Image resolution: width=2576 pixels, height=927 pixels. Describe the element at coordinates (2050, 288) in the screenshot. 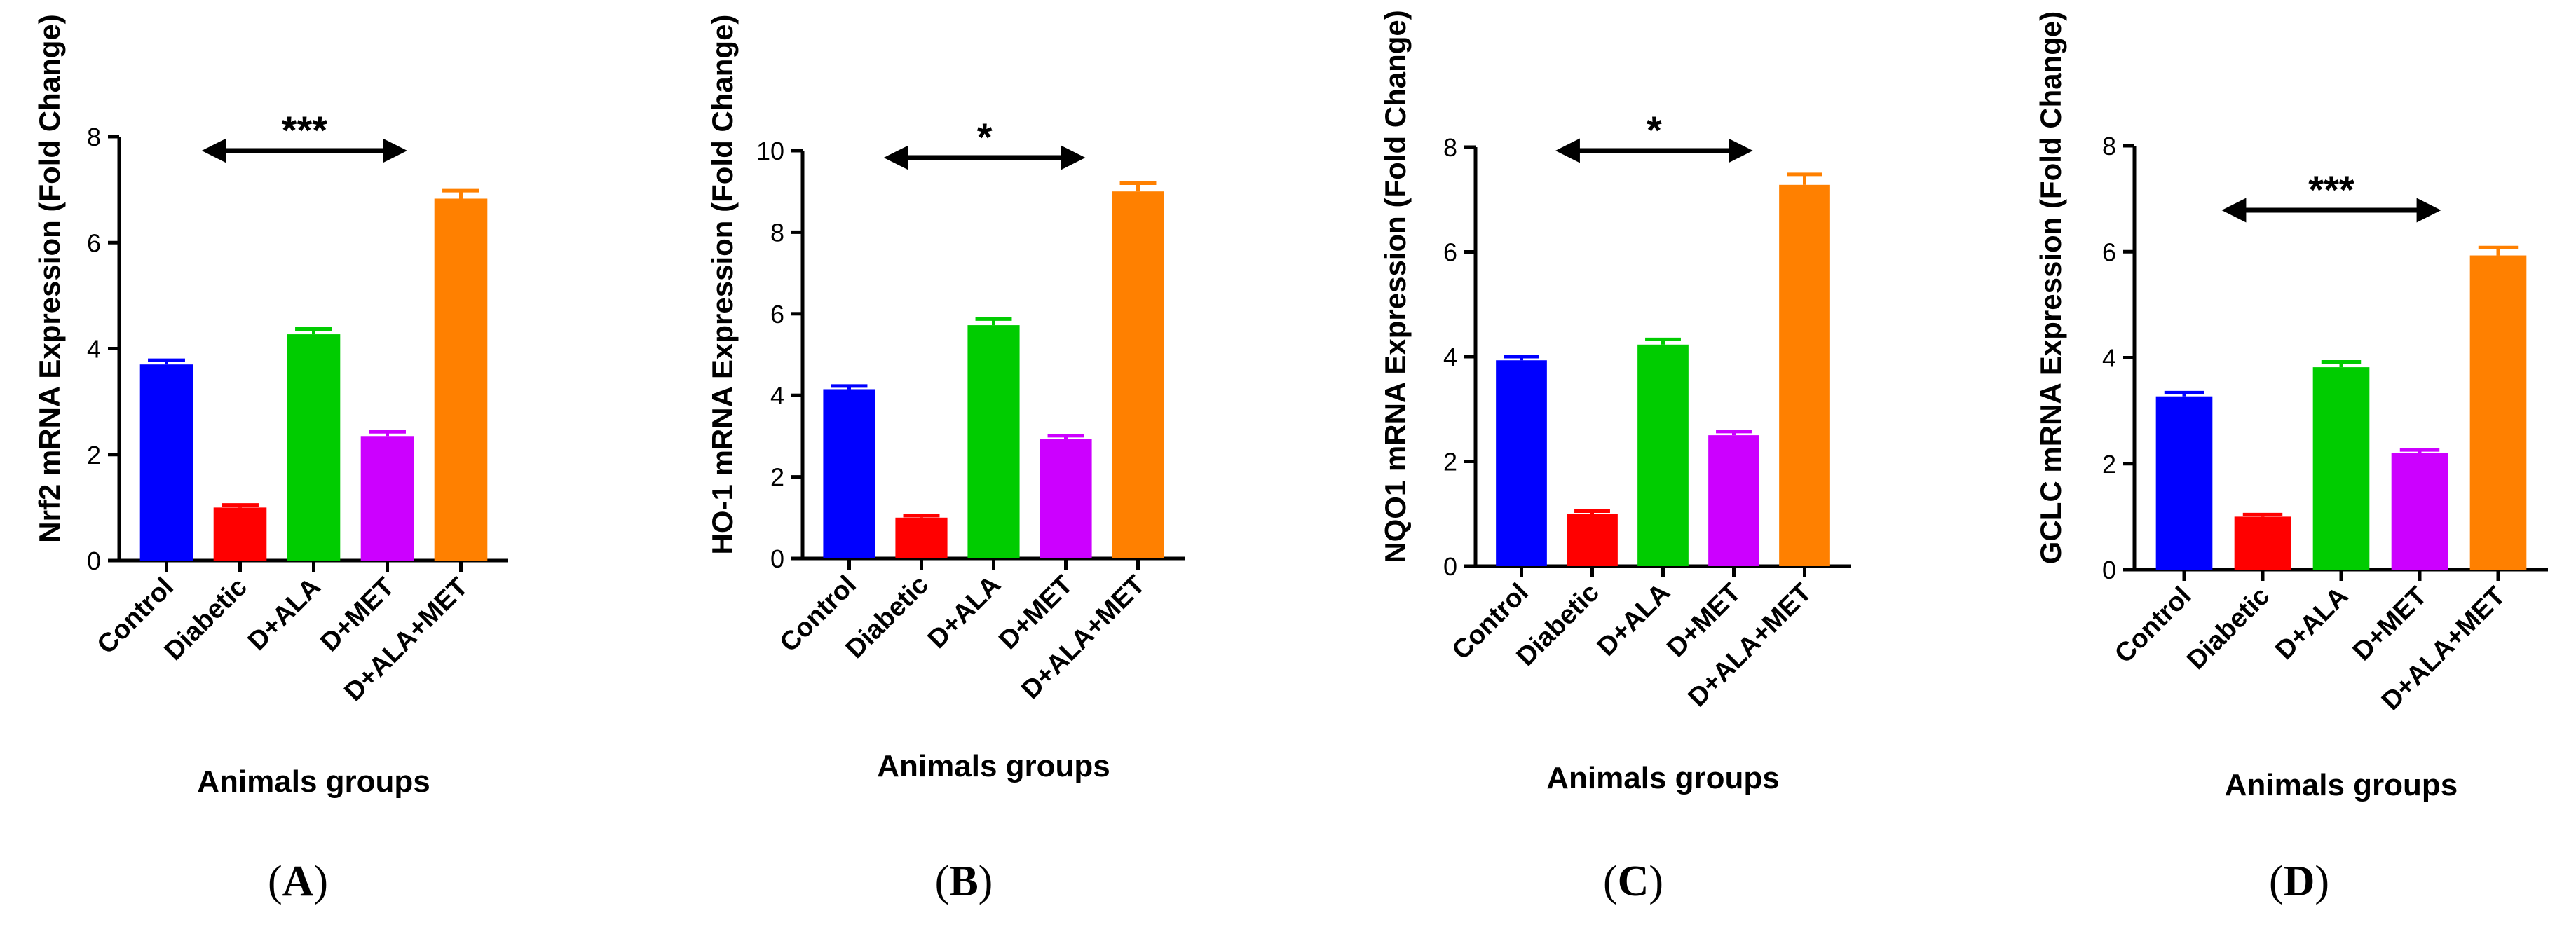

I see `y-axis-label: GCLC mRNA Expression (Fold Change)` at that location.